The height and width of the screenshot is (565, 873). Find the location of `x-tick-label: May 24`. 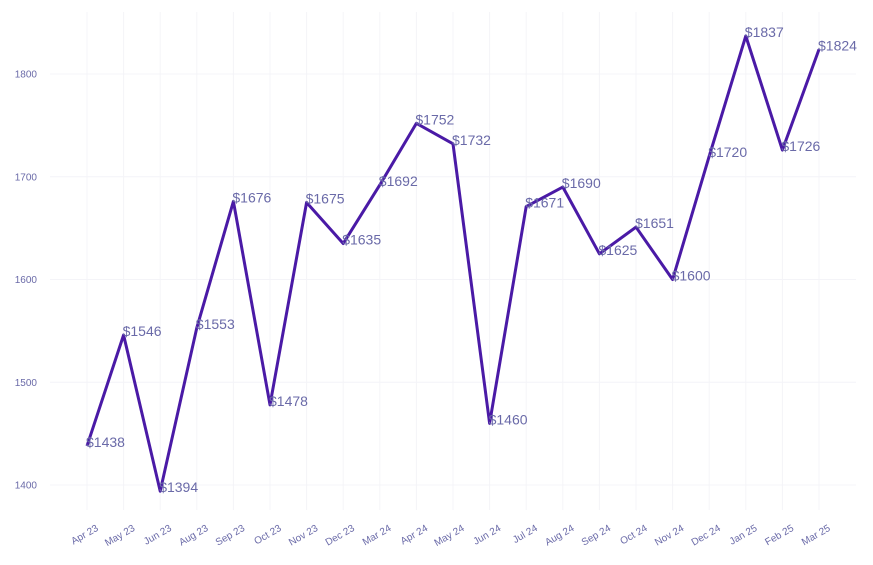

x-tick-label: May 24 is located at coordinates (450, 536).